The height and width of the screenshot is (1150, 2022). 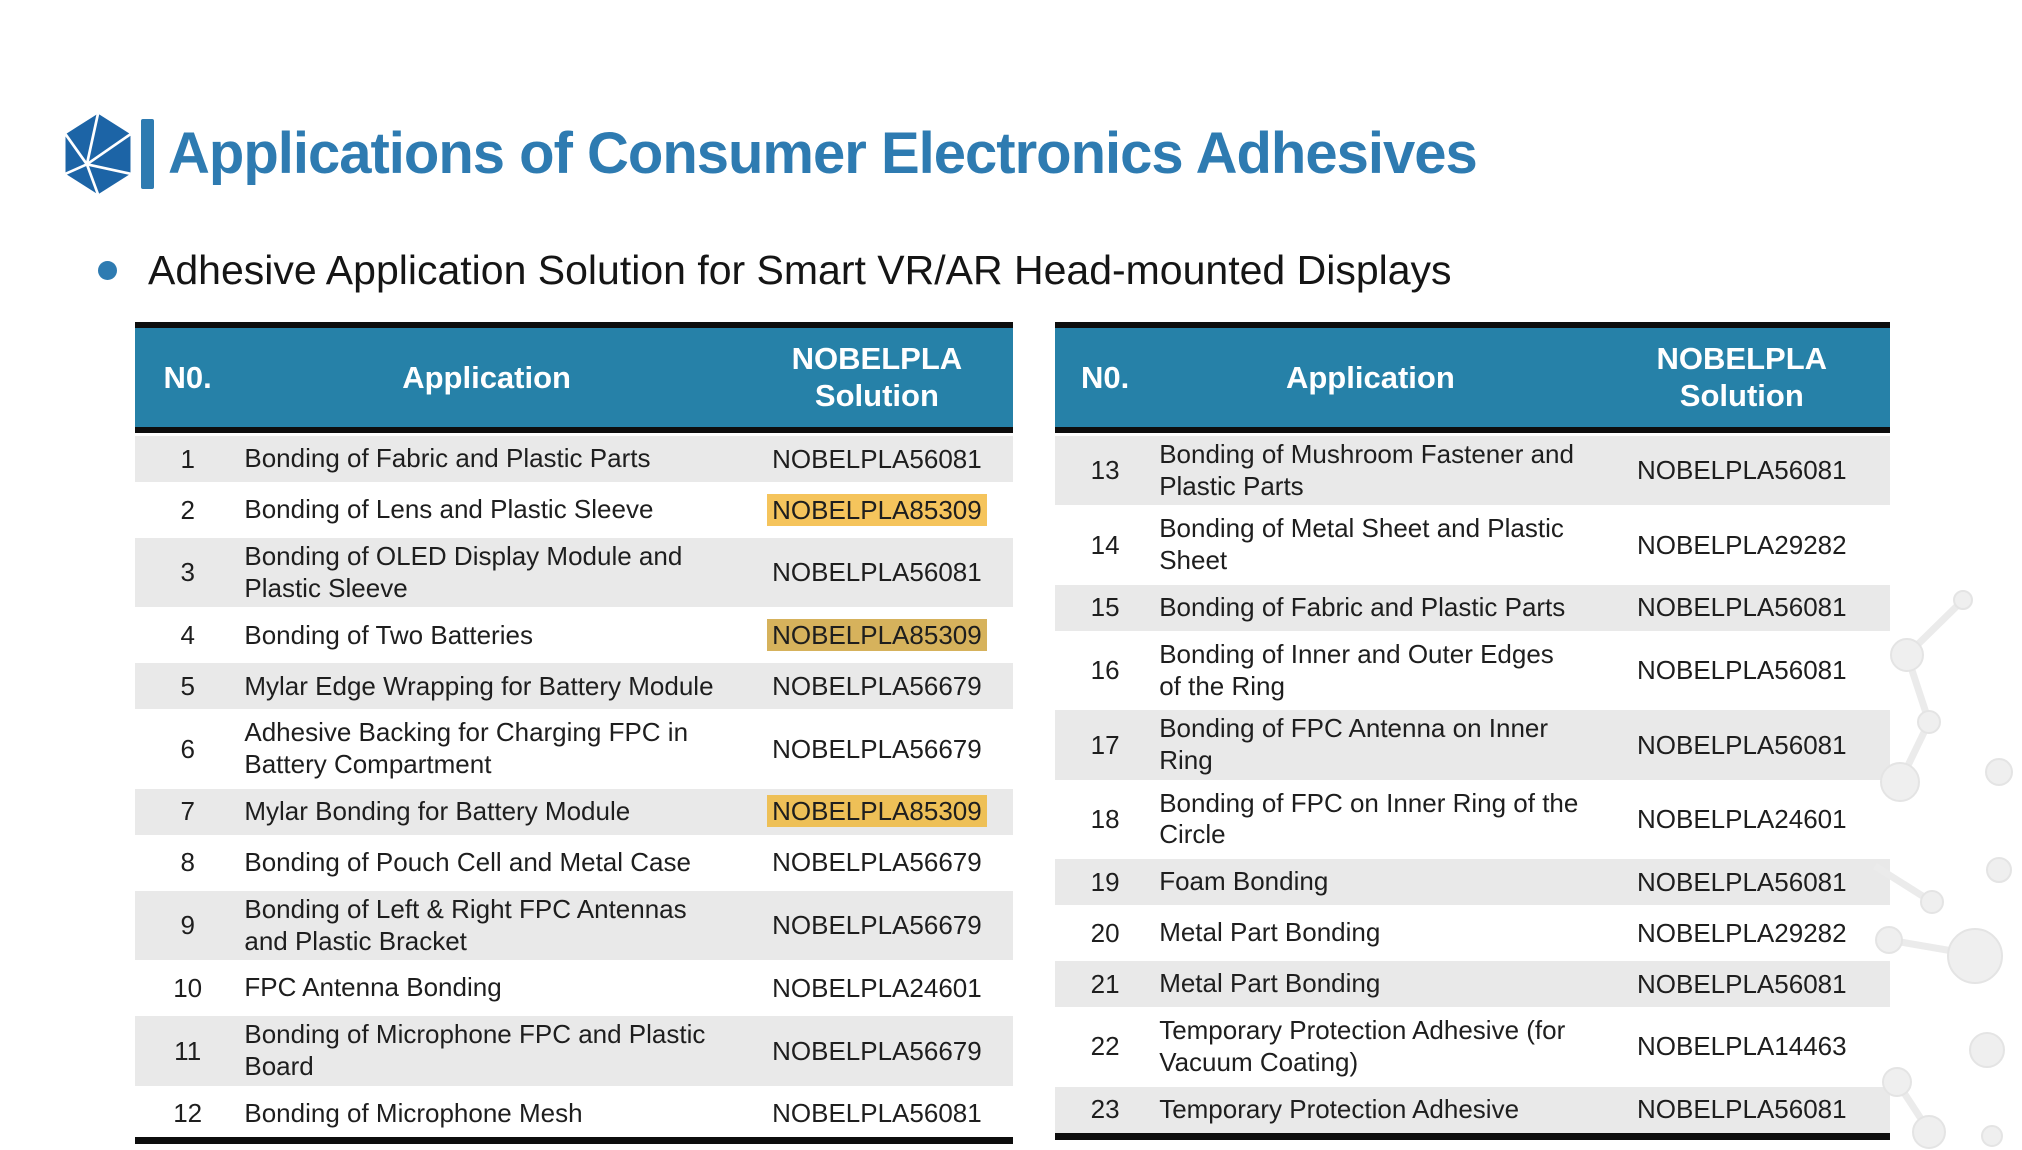 I want to click on cell-no: 5, so click(x=187, y=685).